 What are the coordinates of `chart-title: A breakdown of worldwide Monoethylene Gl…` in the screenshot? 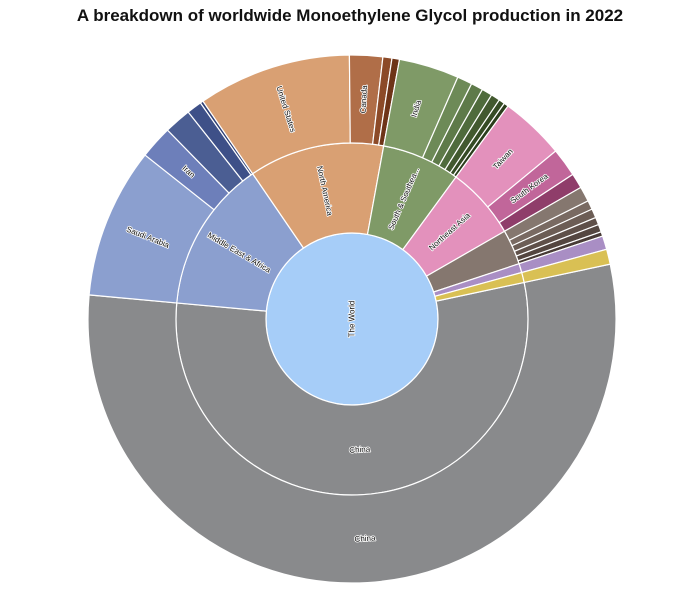 It's located at (350, 15).